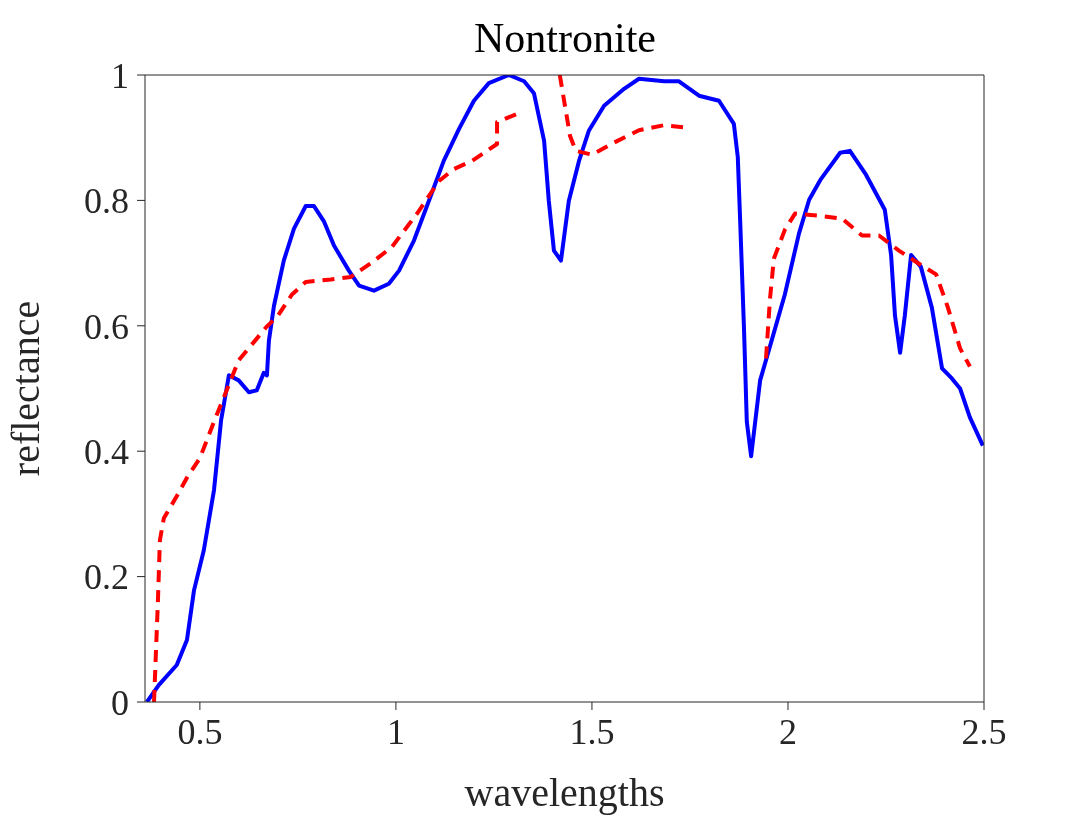 The height and width of the screenshot is (836, 1088). What do you see at coordinates (787, 731) in the screenshot?
I see `x-tick-label: 2` at bounding box center [787, 731].